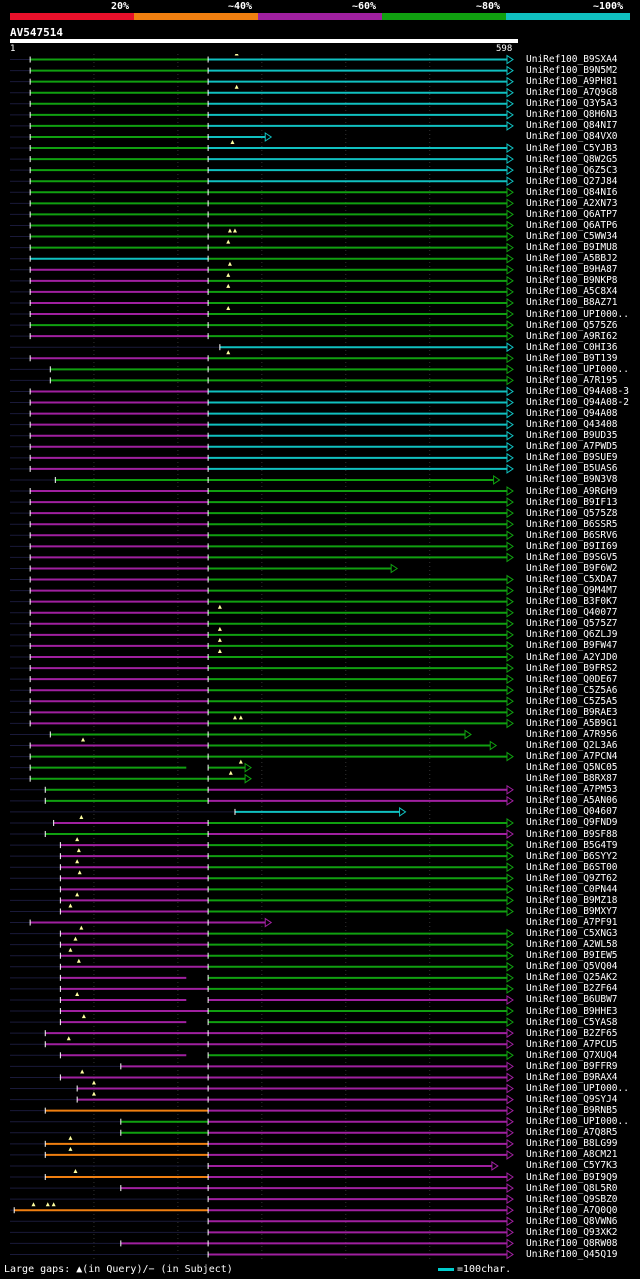 The height and width of the screenshot is (1279, 640). Describe the element at coordinates (572, 1011) in the screenshot. I see `hit-id-link: UniRef100_B9HHE3` at that location.